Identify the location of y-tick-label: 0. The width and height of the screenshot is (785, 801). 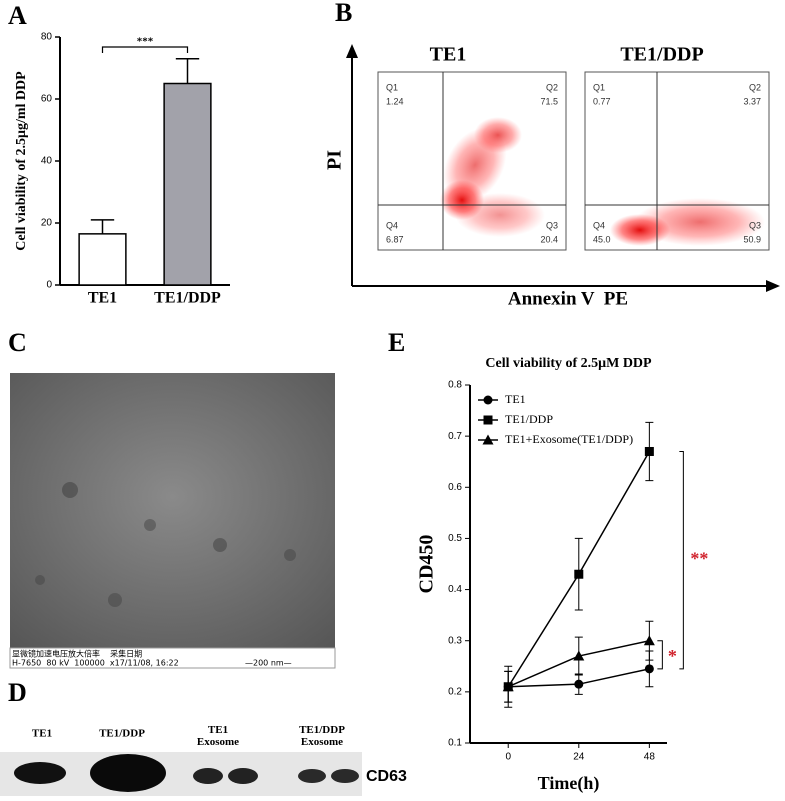
(49, 285).